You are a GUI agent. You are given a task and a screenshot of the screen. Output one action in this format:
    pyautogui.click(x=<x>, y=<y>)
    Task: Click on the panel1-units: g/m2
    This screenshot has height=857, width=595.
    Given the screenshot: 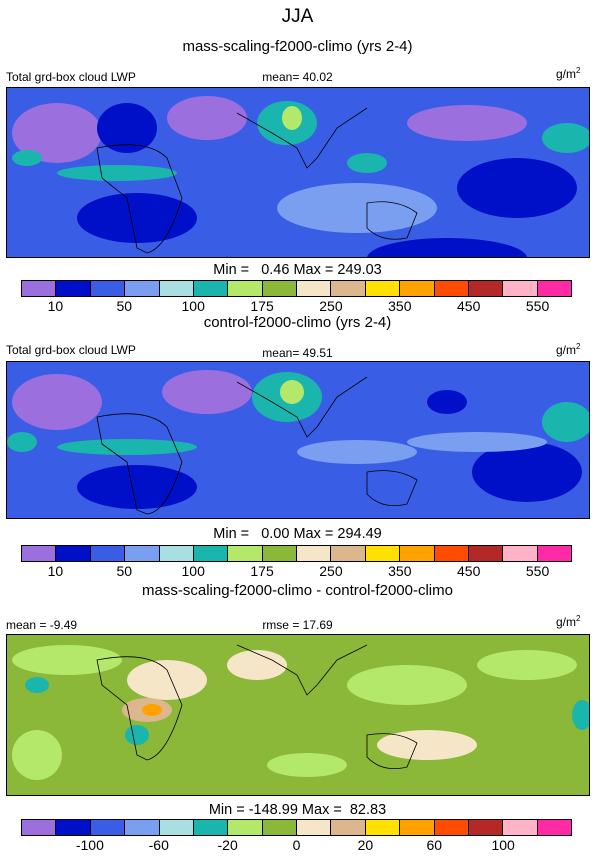 What is the action you would take?
    pyautogui.click(x=568, y=73)
    